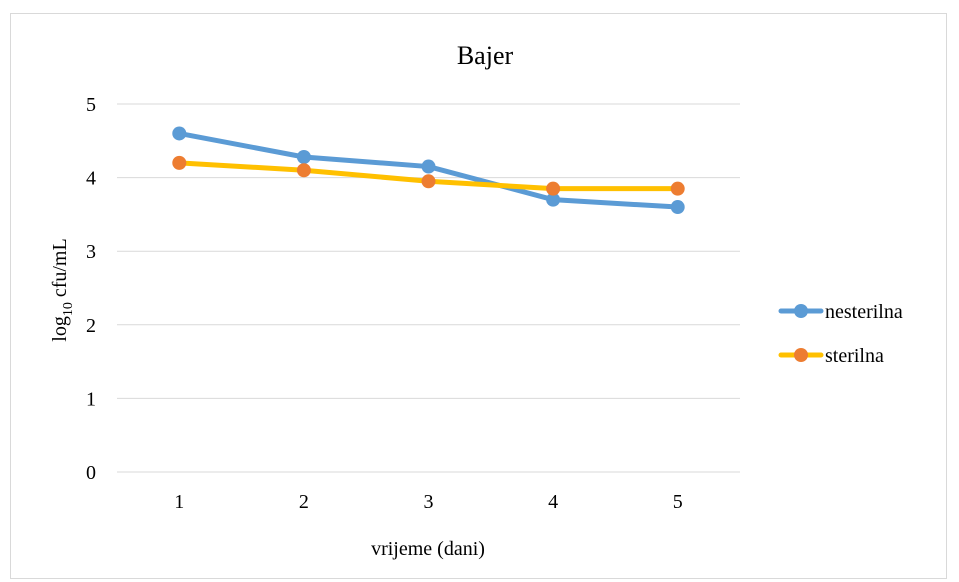 This screenshot has width=959, height=582. I want to click on x-axis-label: vrijeme (dani), so click(428, 549).